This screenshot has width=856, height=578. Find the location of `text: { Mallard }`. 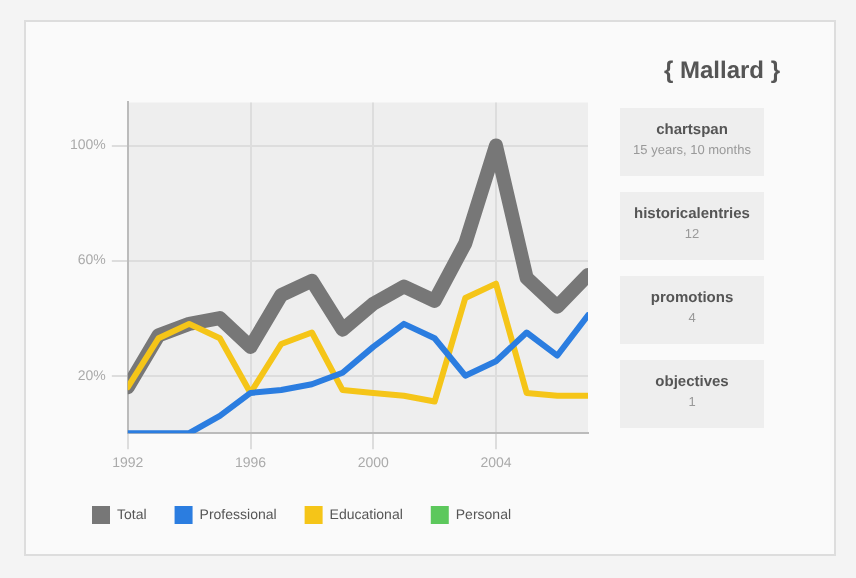

text: { Mallard } is located at coordinates (722, 70).